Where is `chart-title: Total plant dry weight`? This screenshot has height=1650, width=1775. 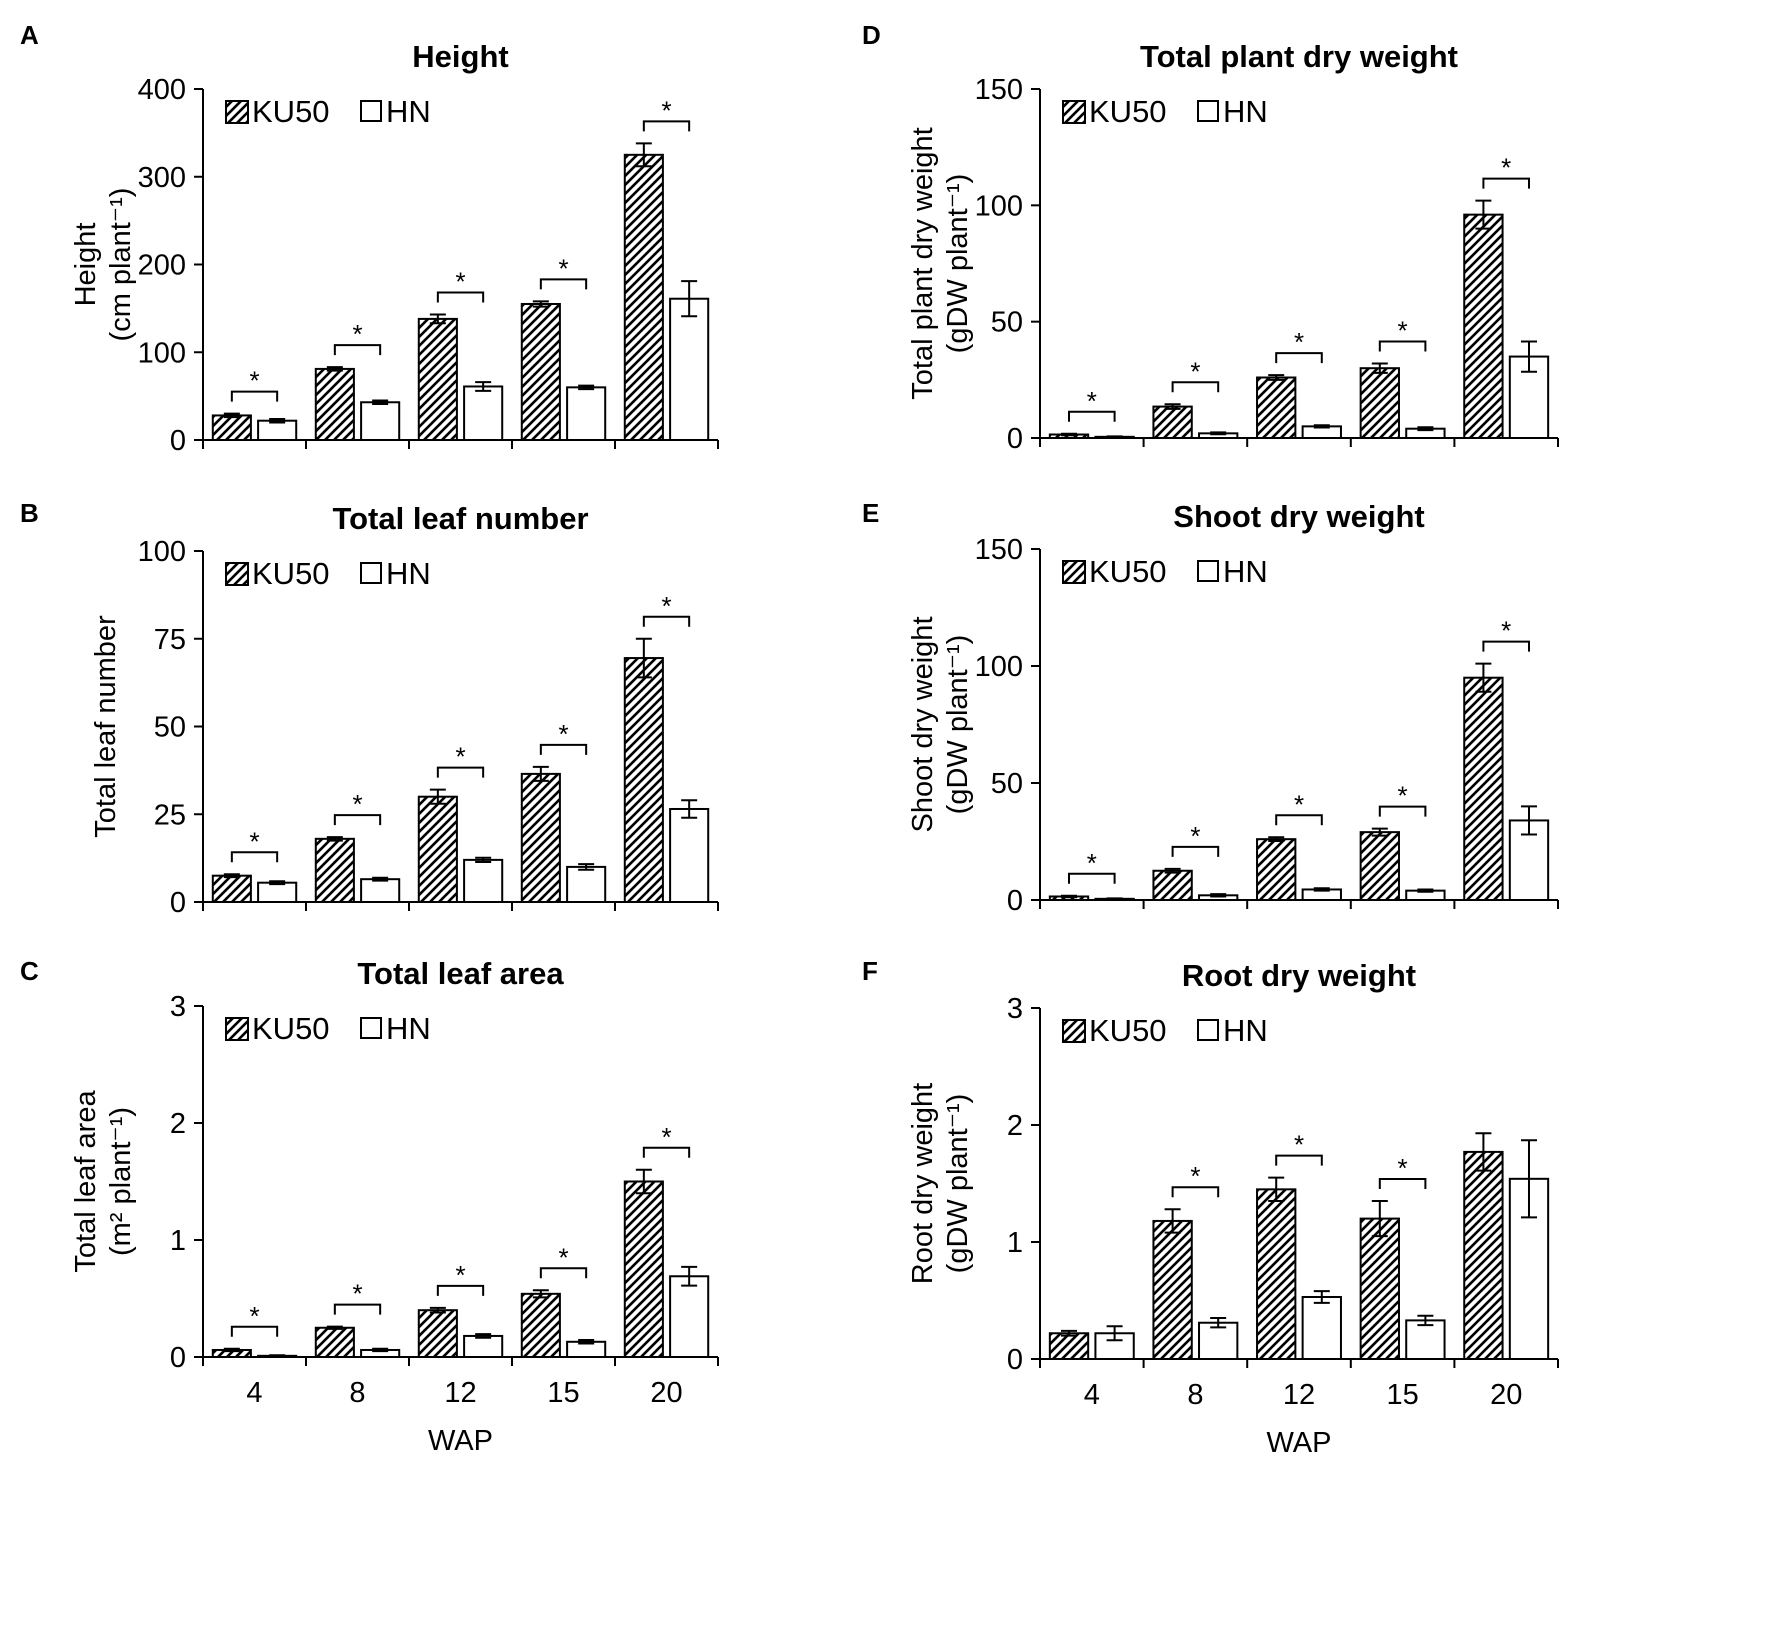 chart-title: Total plant dry weight is located at coordinates (1299, 56).